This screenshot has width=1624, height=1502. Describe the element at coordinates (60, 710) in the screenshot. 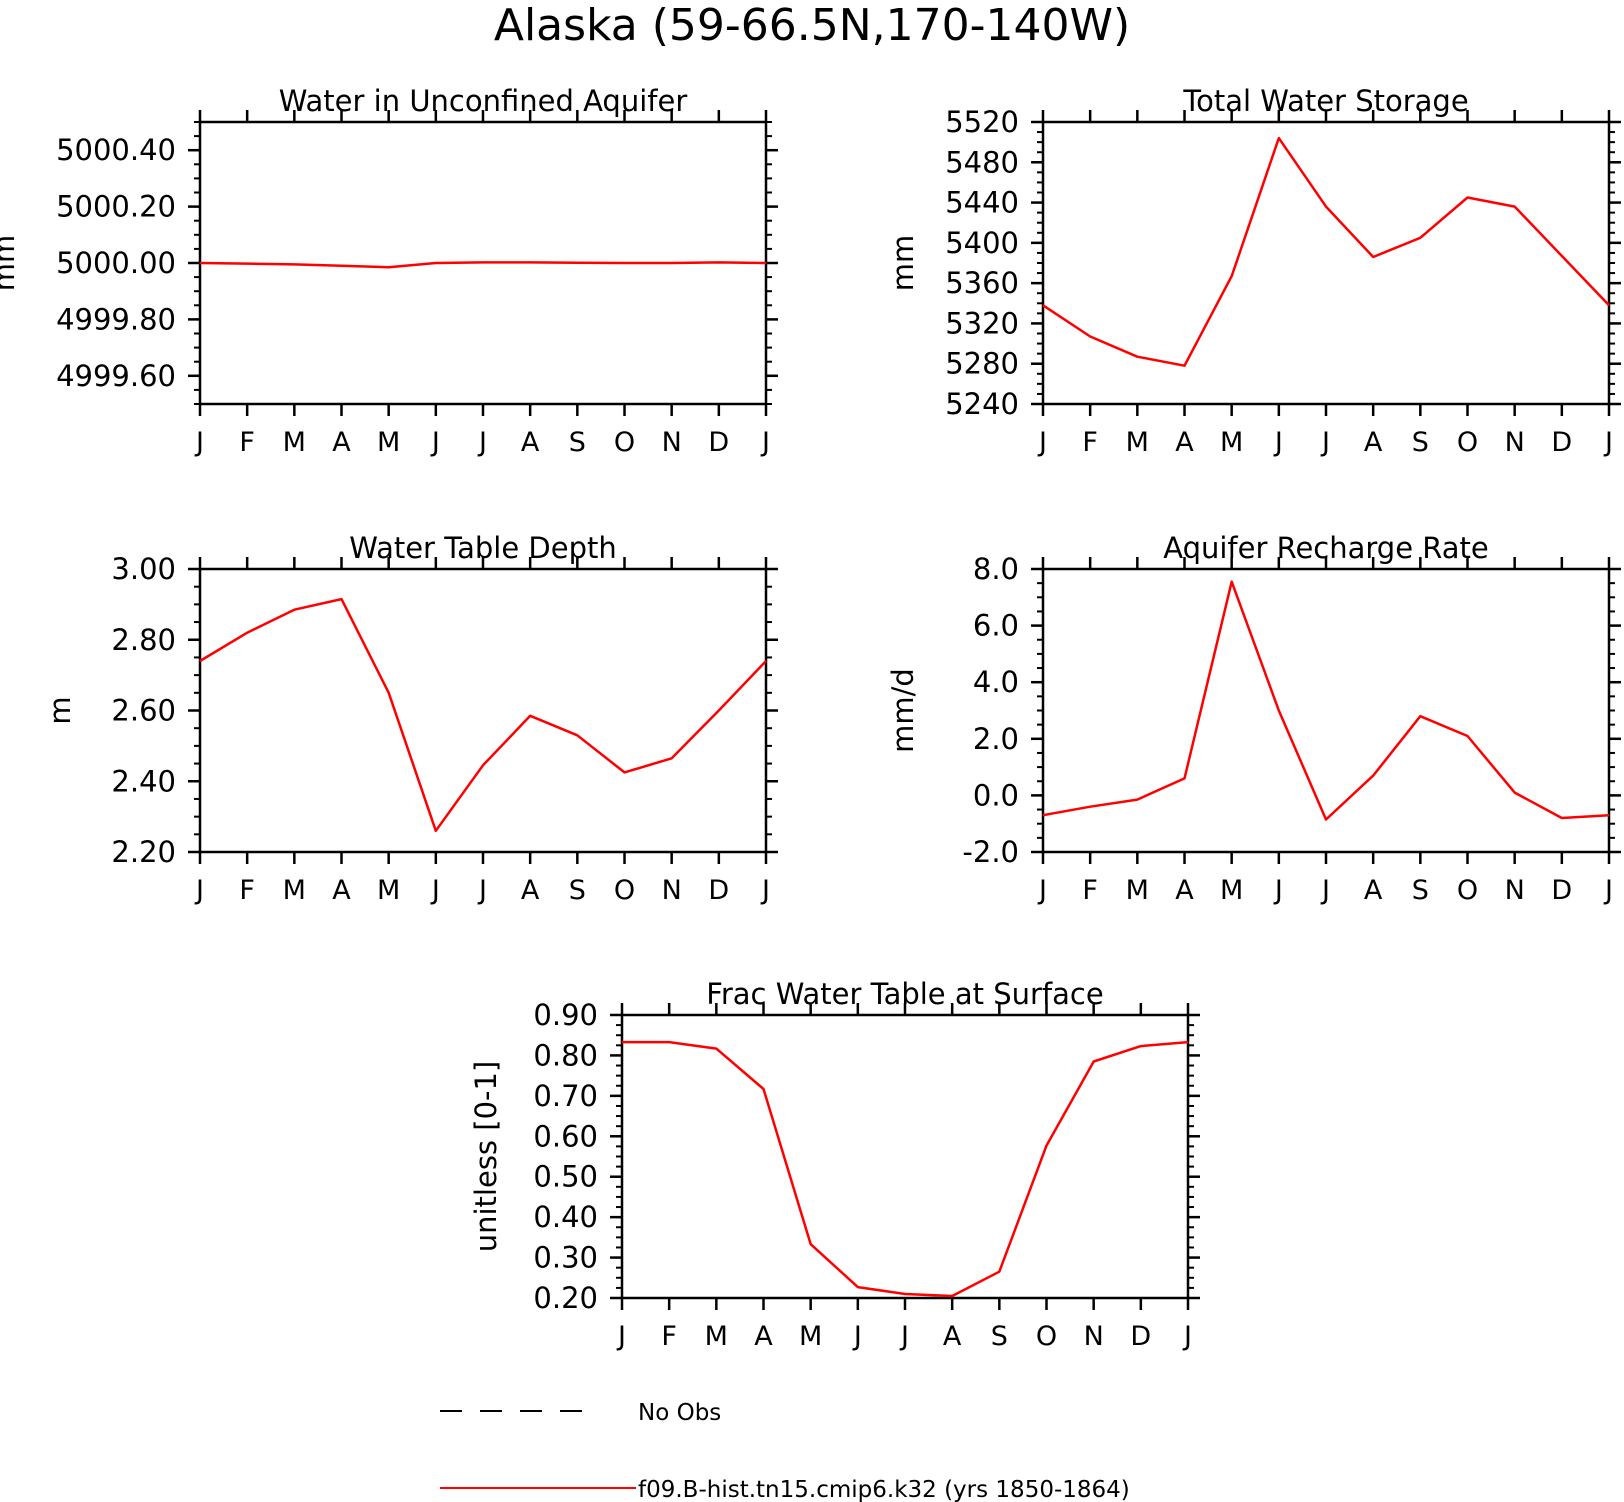

I see `y-axis-label: m` at that location.